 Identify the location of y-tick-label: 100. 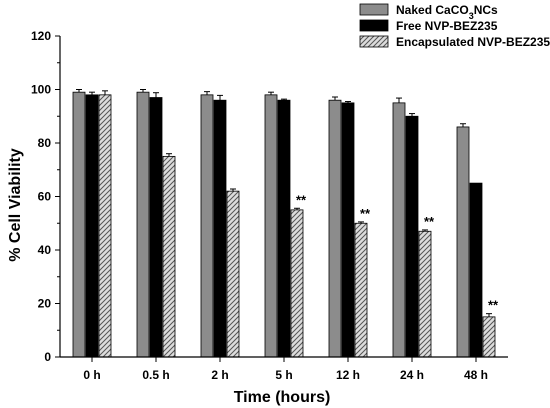
(41, 90).